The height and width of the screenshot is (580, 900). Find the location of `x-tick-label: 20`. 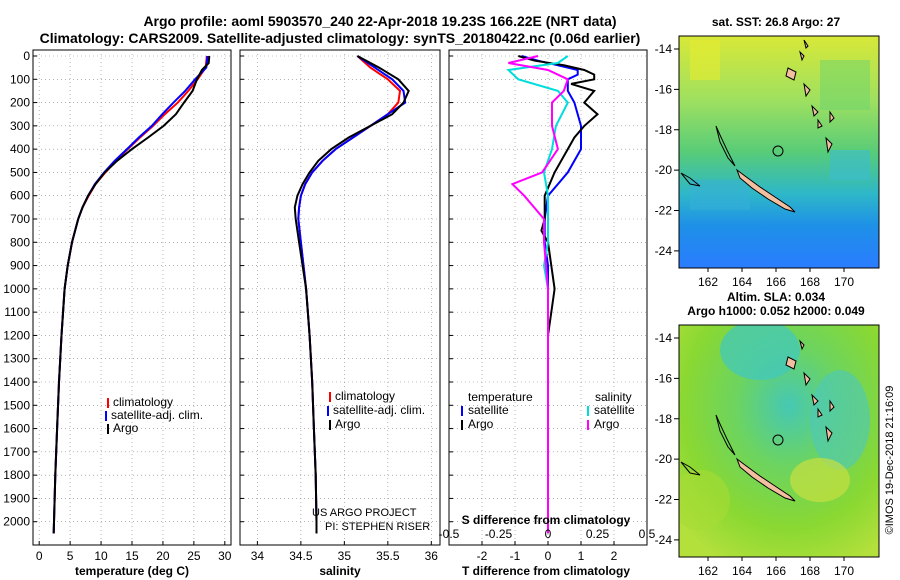

x-tick-label: 20 is located at coordinates (163, 556).